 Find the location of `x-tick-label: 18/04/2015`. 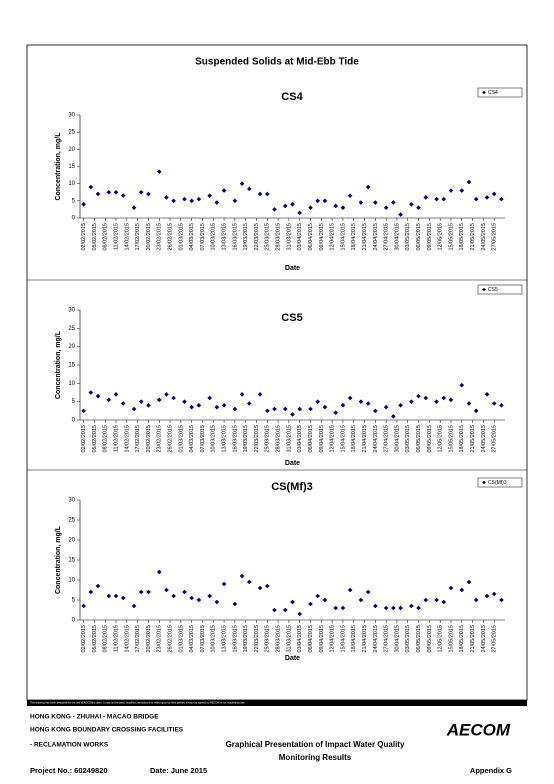

x-tick-label: 18/04/2015 is located at coordinates (354, 439).